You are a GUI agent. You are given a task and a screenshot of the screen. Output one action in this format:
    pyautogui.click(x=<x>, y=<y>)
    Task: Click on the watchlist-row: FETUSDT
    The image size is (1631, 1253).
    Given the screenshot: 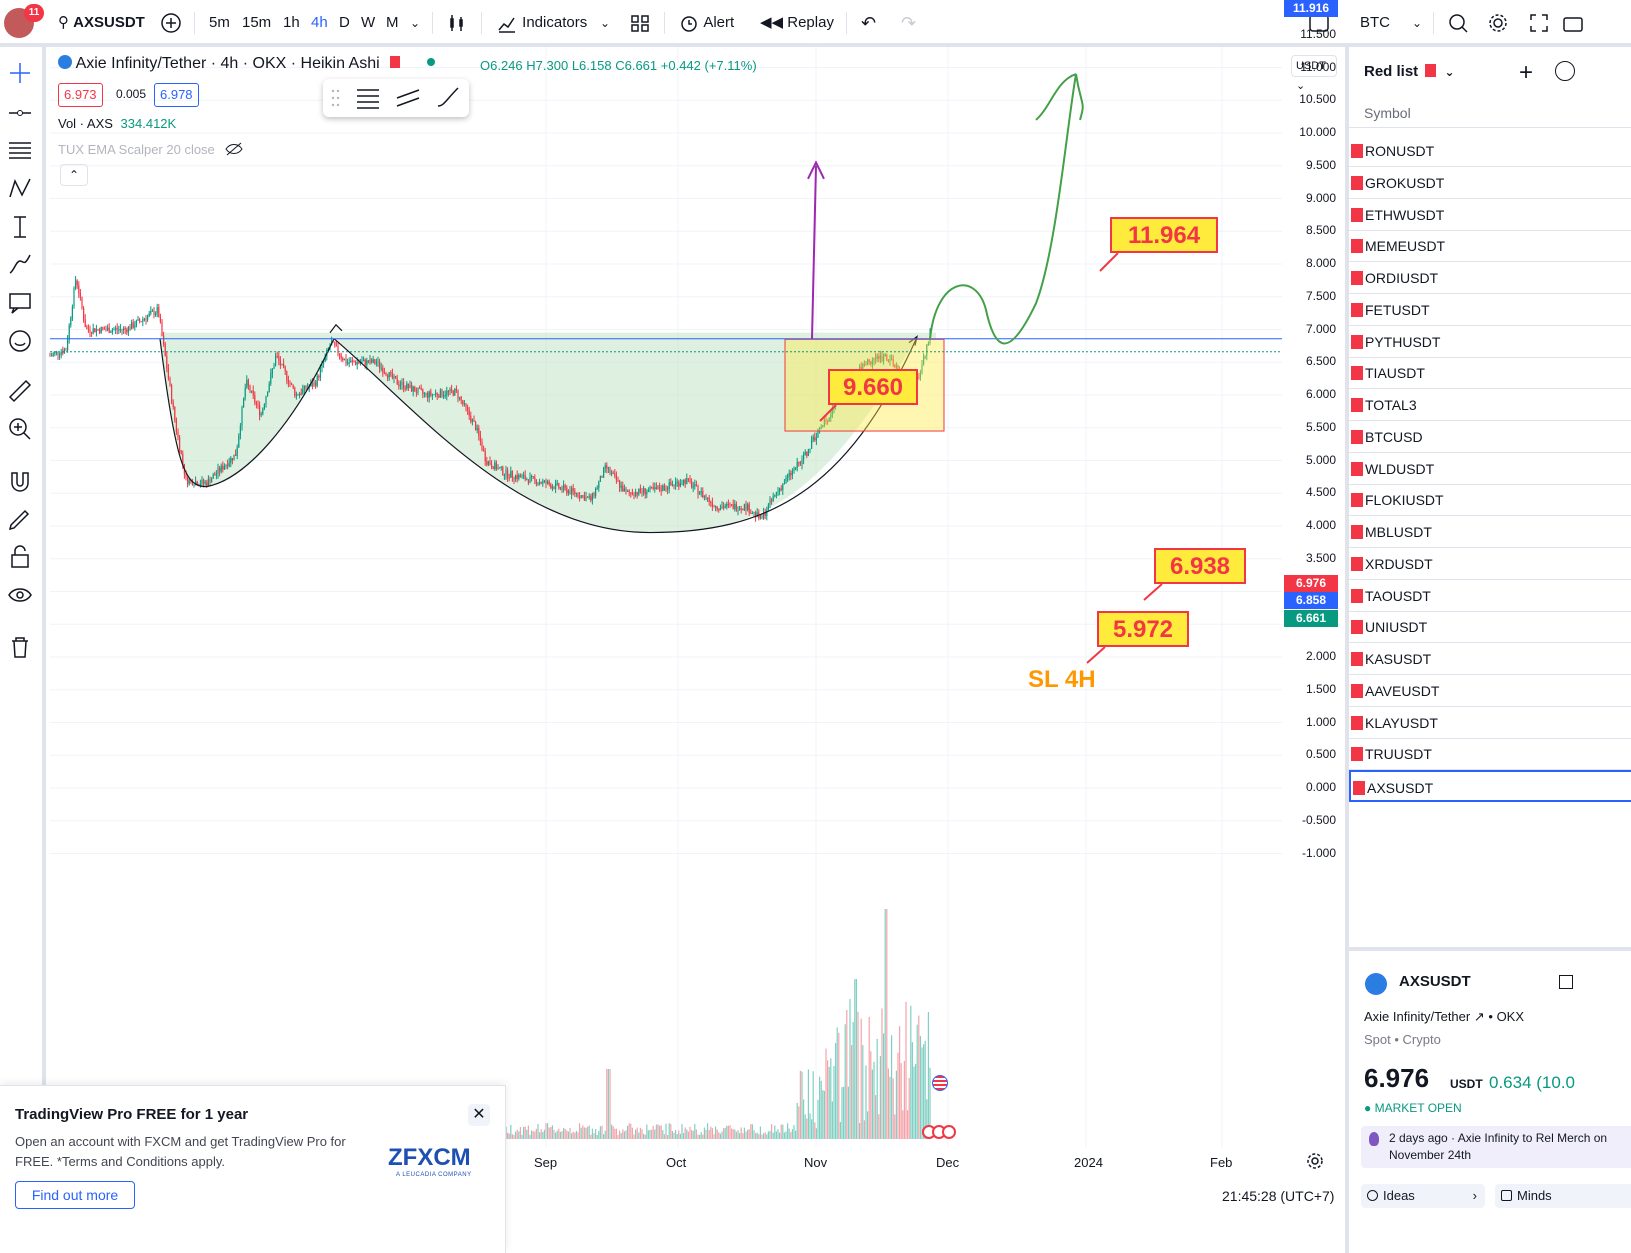 What is the action you would take?
    pyautogui.click(x=1490, y=310)
    